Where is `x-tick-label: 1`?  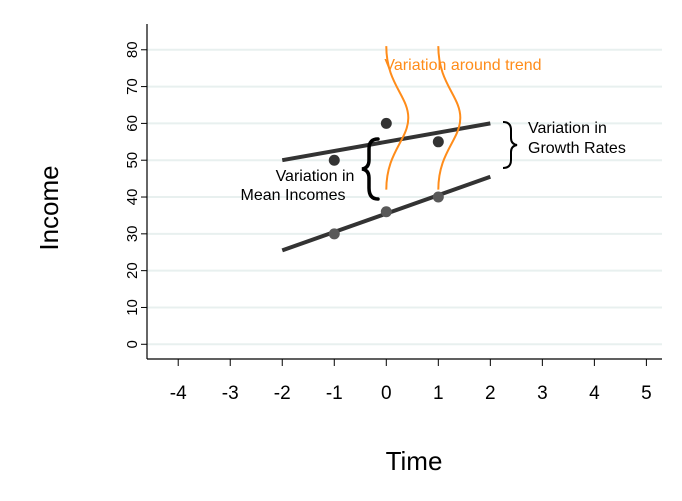
x-tick-label: 1 is located at coordinates (438, 393).